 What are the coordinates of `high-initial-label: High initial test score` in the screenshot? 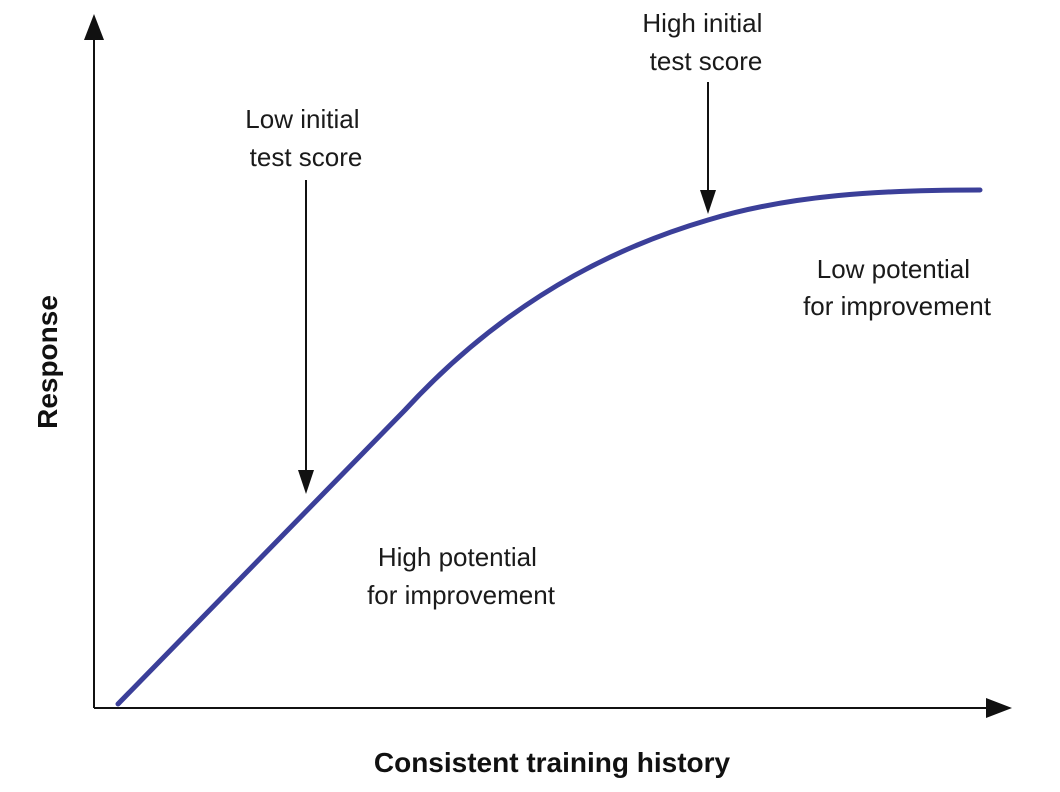 It's located at (705, 42).